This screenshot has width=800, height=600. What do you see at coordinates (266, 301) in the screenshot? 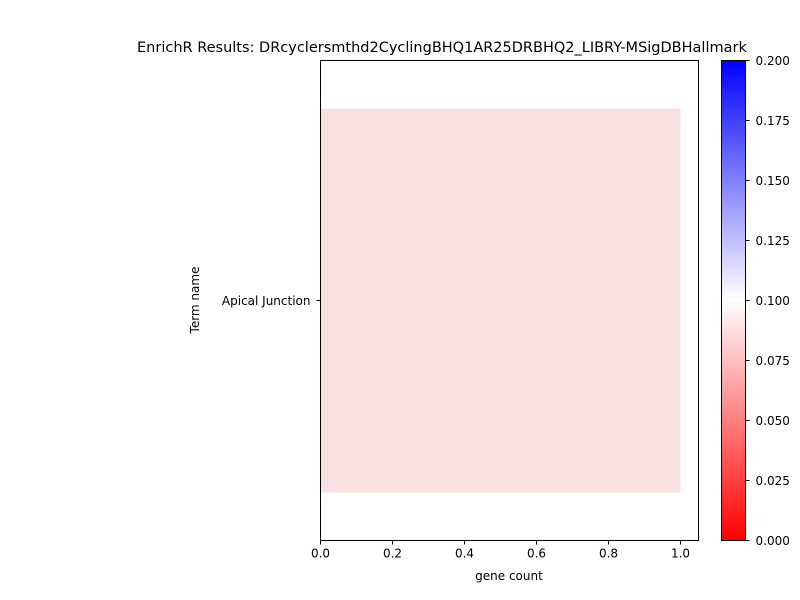
I see `y-tick-label: Apical Junction` at bounding box center [266, 301].